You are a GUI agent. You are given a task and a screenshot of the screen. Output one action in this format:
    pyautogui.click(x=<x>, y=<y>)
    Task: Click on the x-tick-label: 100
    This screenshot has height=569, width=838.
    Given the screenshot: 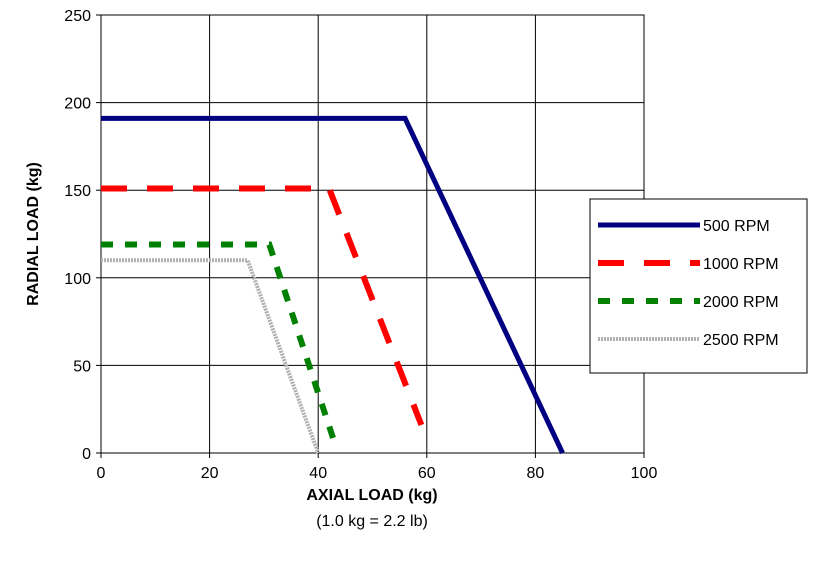 What is the action you would take?
    pyautogui.click(x=644, y=473)
    